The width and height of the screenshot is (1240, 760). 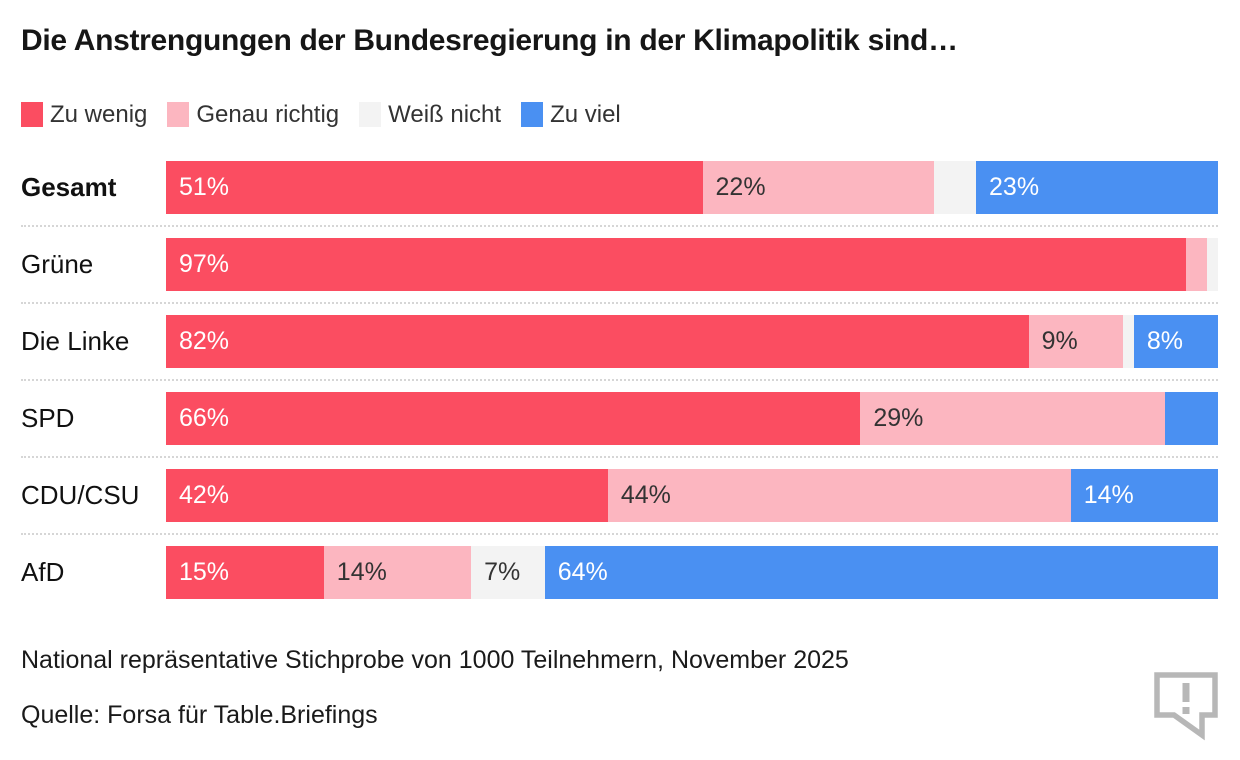 What do you see at coordinates (898, 417) in the screenshot?
I see `segment-value-label: 29%` at bounding box center [898, 417].